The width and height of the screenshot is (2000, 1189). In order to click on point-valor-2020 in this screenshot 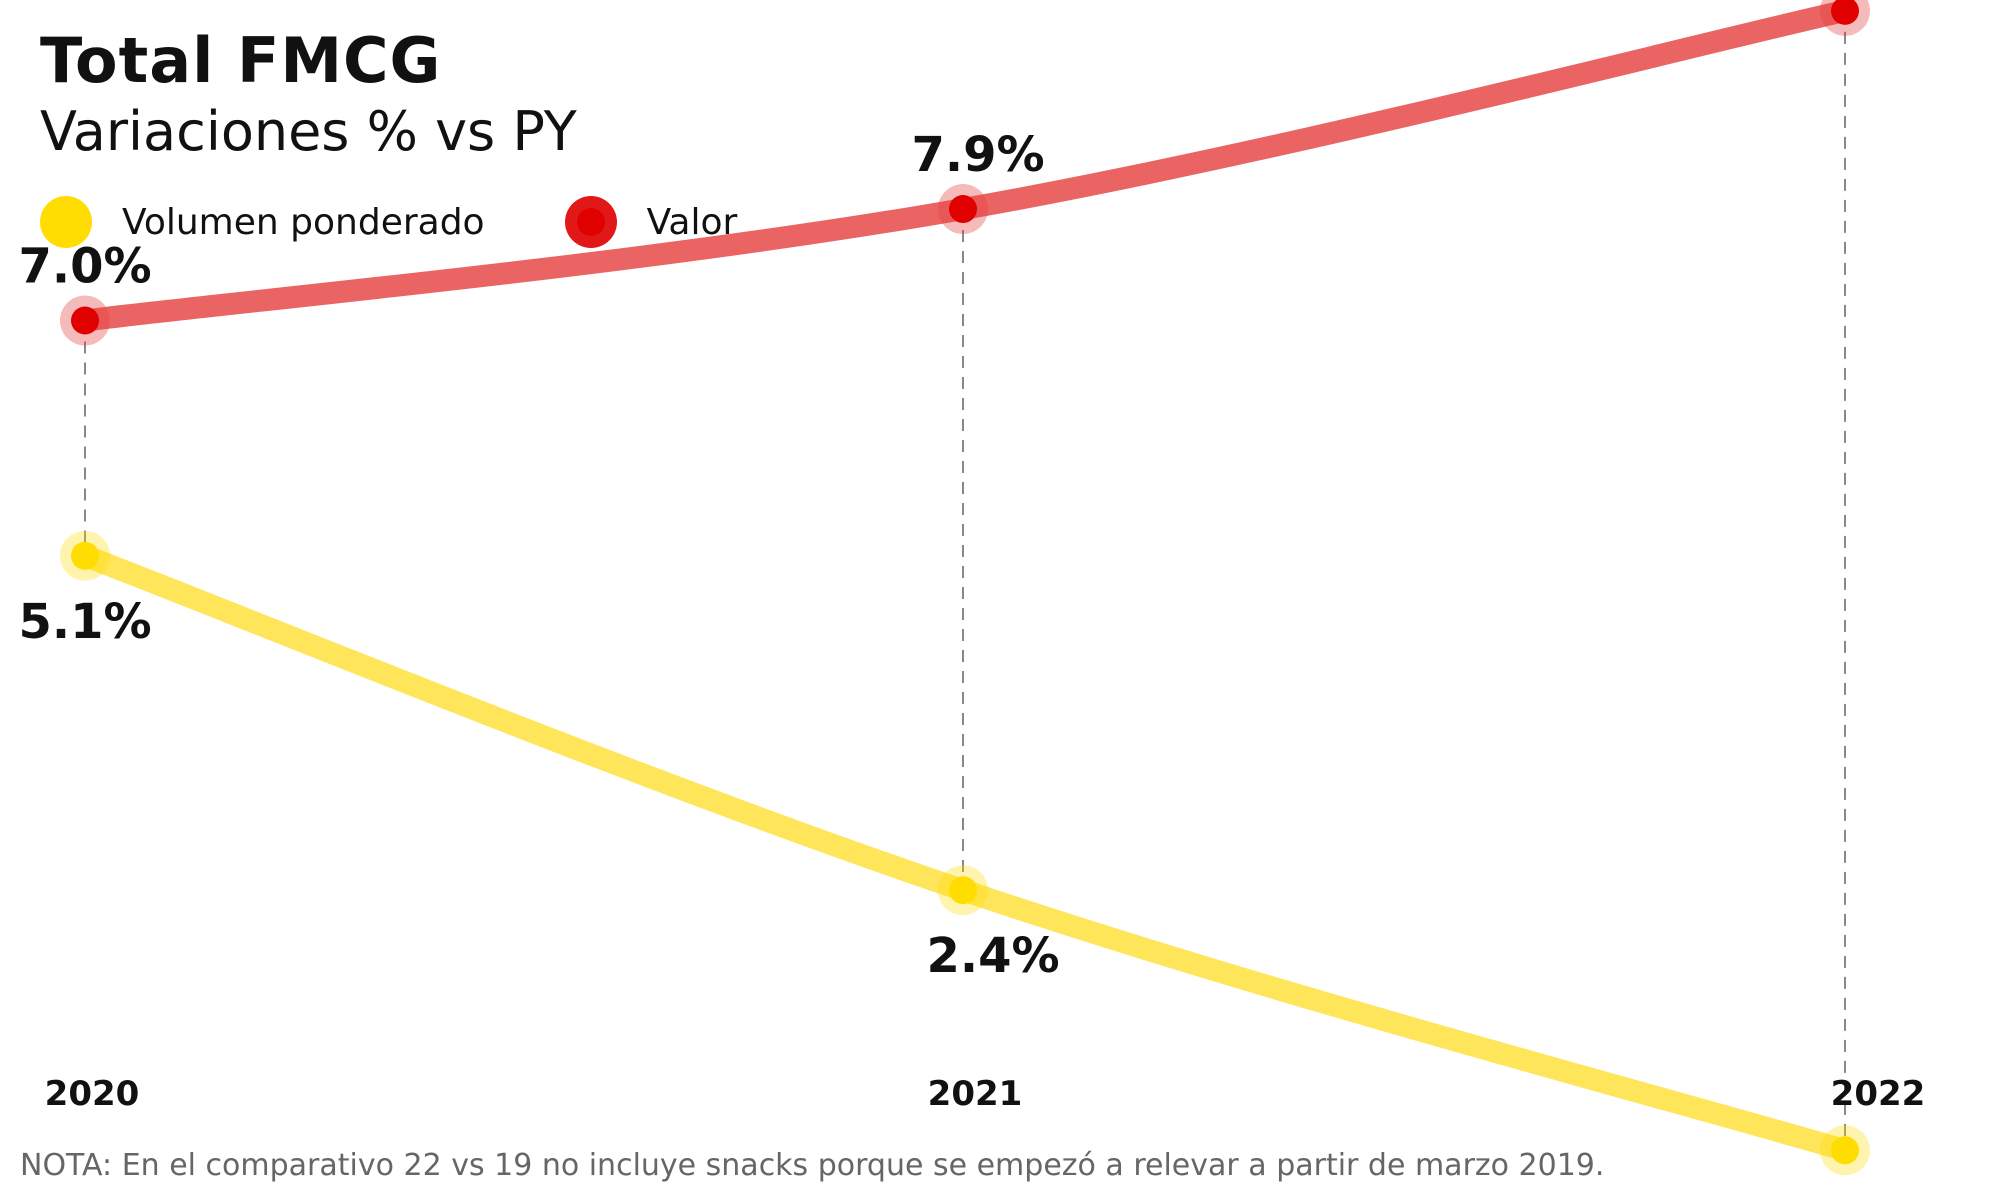, I will do `click(85, 320)`.